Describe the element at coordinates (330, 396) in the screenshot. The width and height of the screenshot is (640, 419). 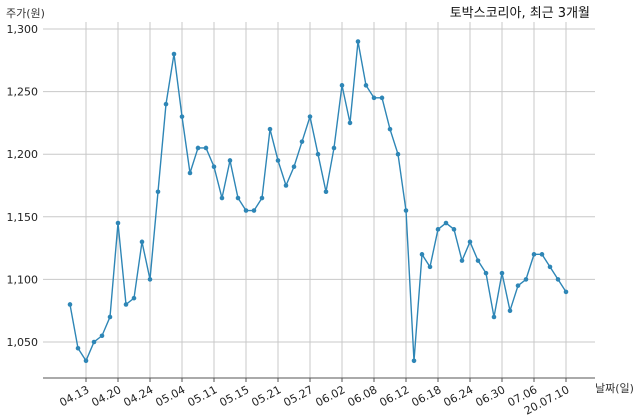
I see `x-tick-label: 06.02` at that location.